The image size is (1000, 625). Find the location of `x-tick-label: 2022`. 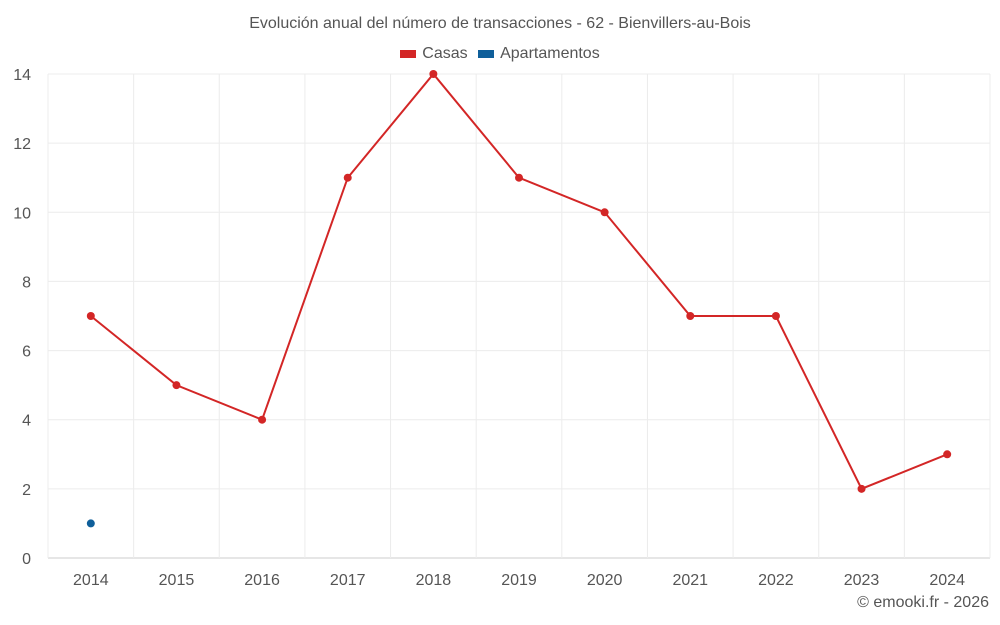

x-tick-label: 2022 is located at coordinates (776, 580).